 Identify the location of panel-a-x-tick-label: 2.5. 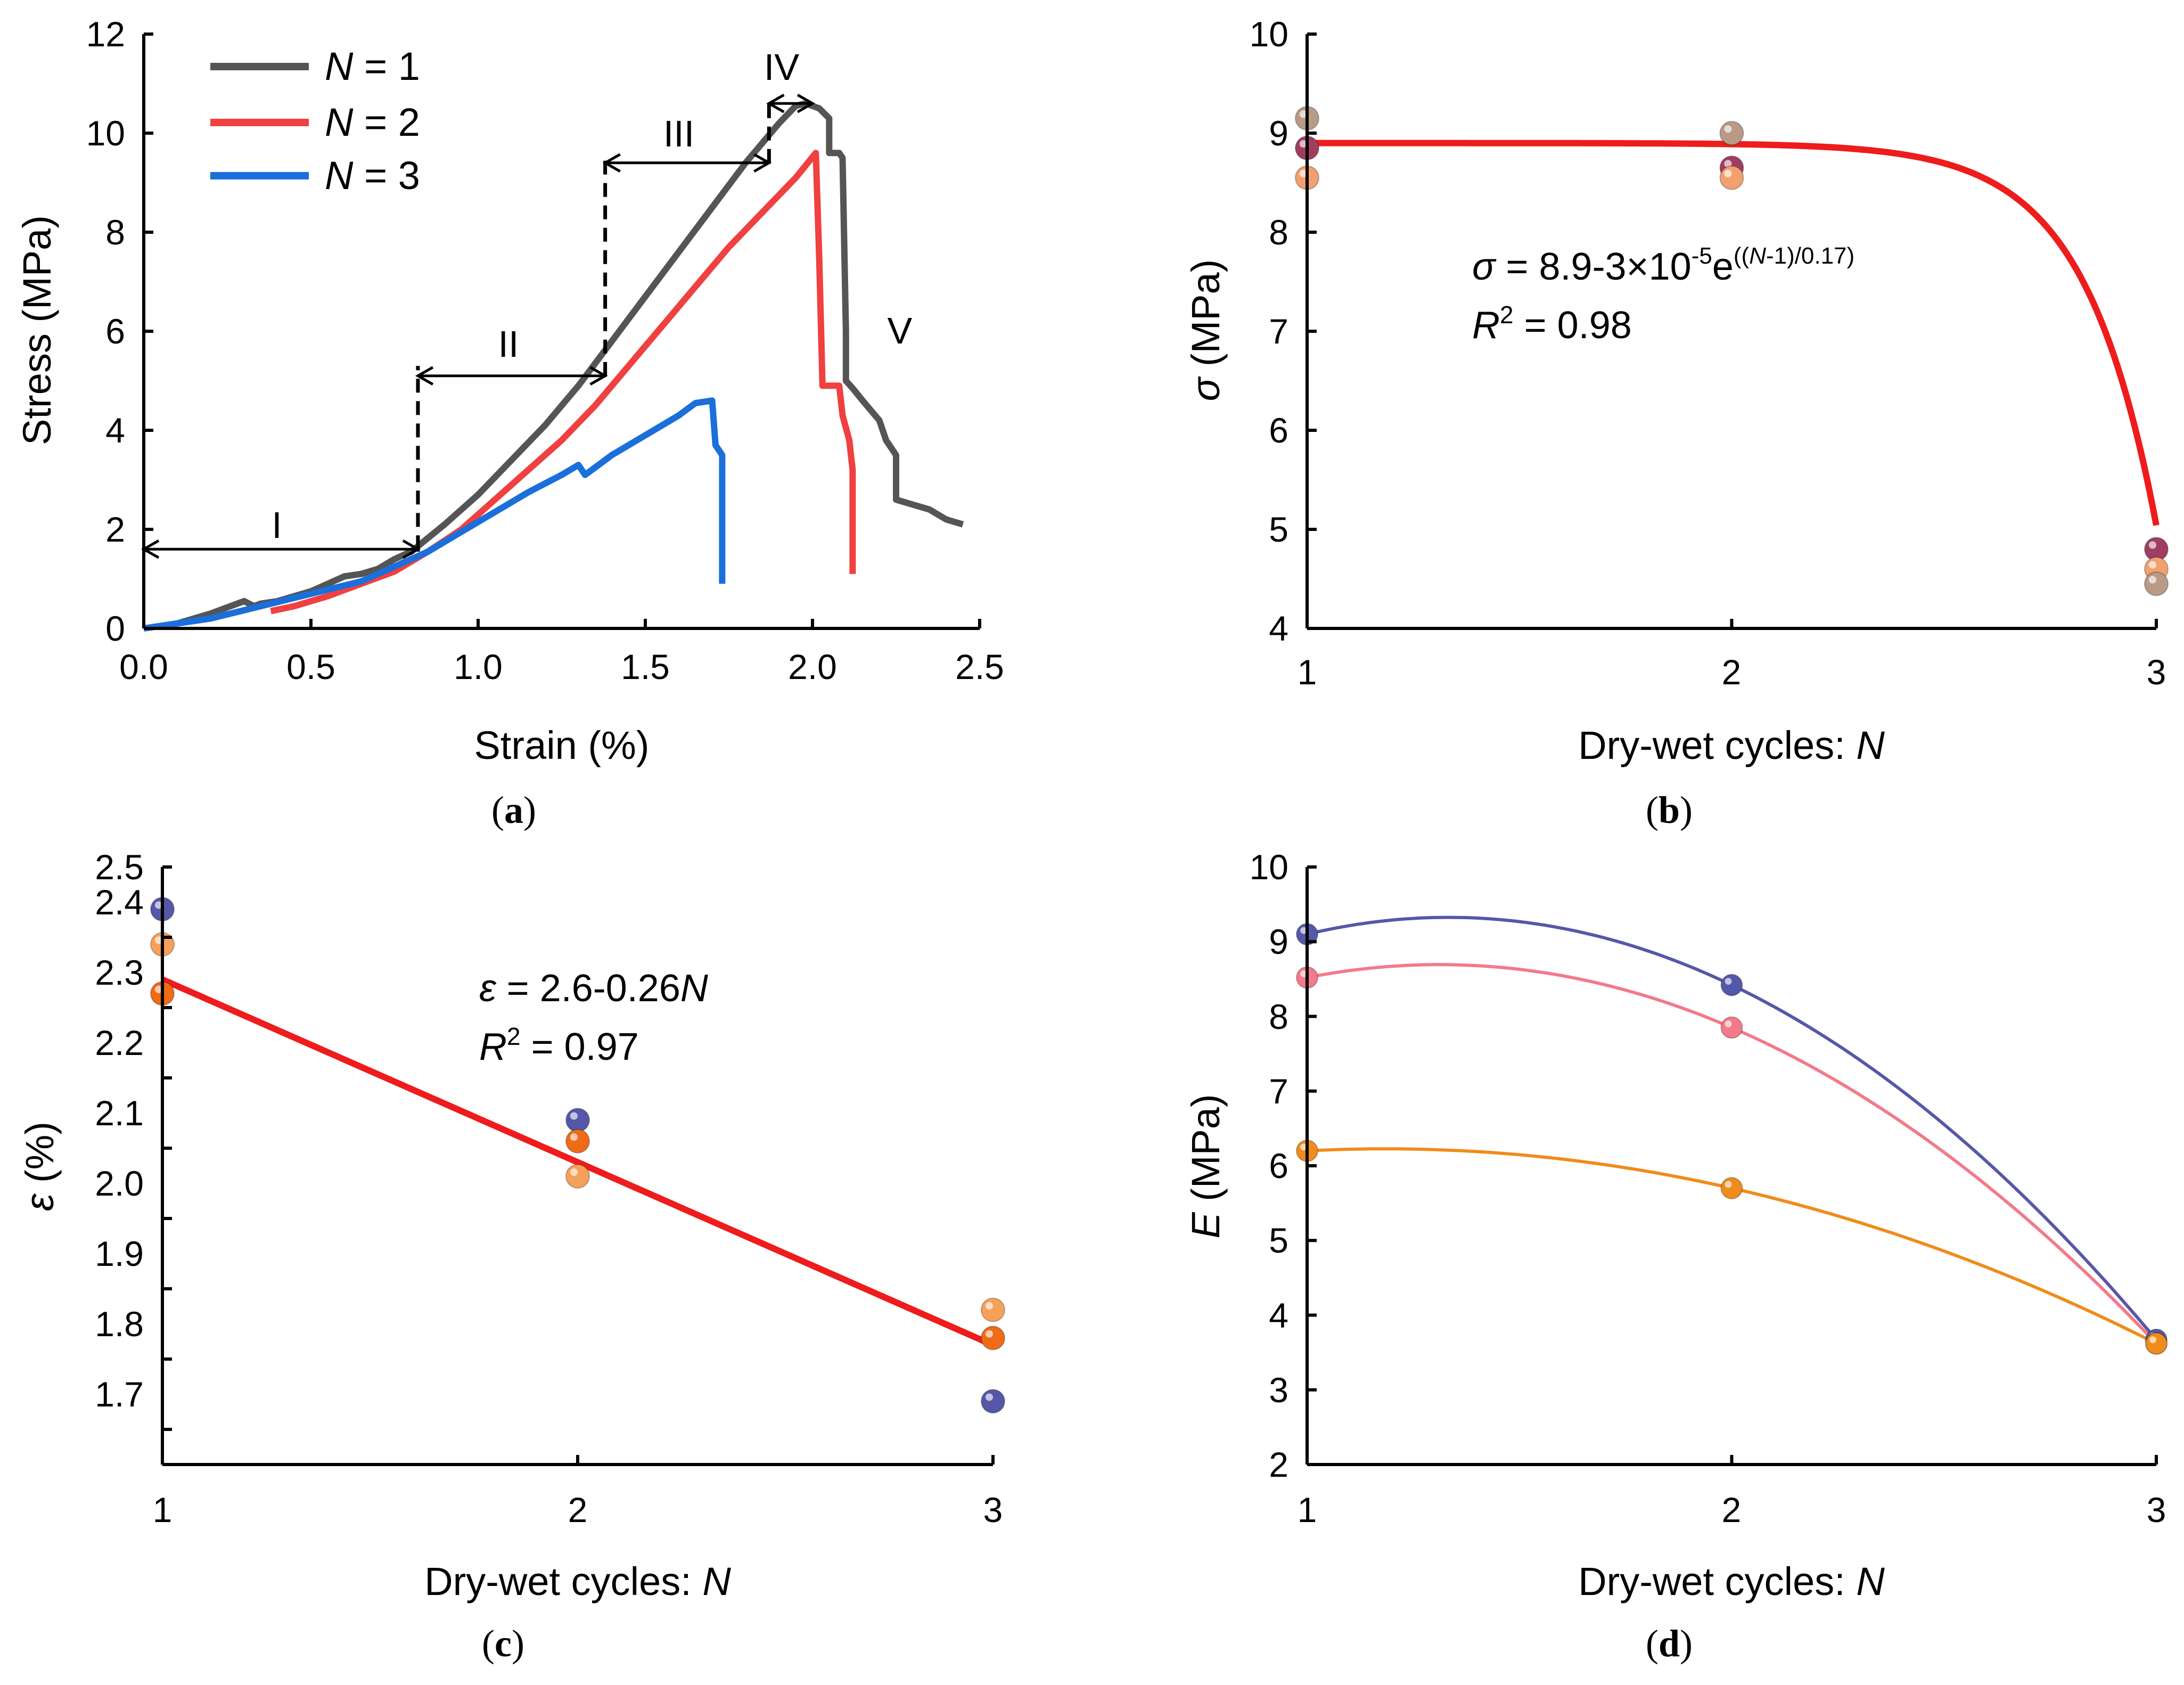
(980, 667).